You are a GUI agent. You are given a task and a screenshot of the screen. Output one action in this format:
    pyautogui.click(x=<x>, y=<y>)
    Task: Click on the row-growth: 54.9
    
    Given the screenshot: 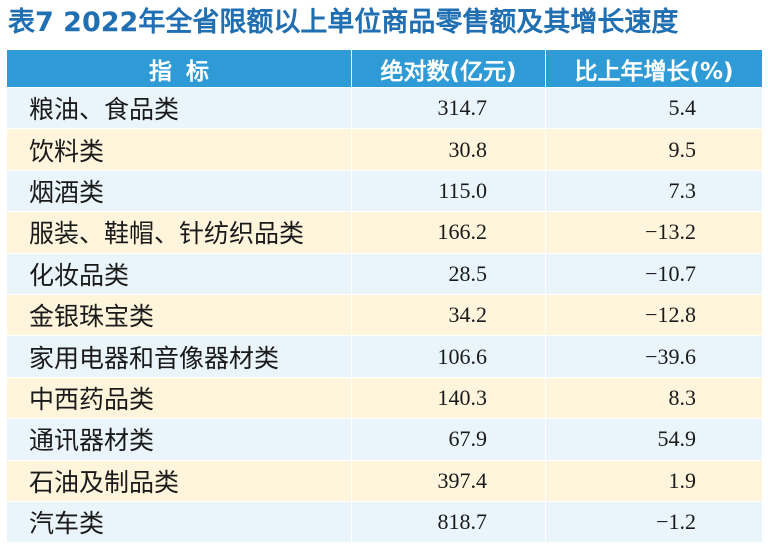 What is the action you would take?
    pyautogui.click(x=677, y=439)
    